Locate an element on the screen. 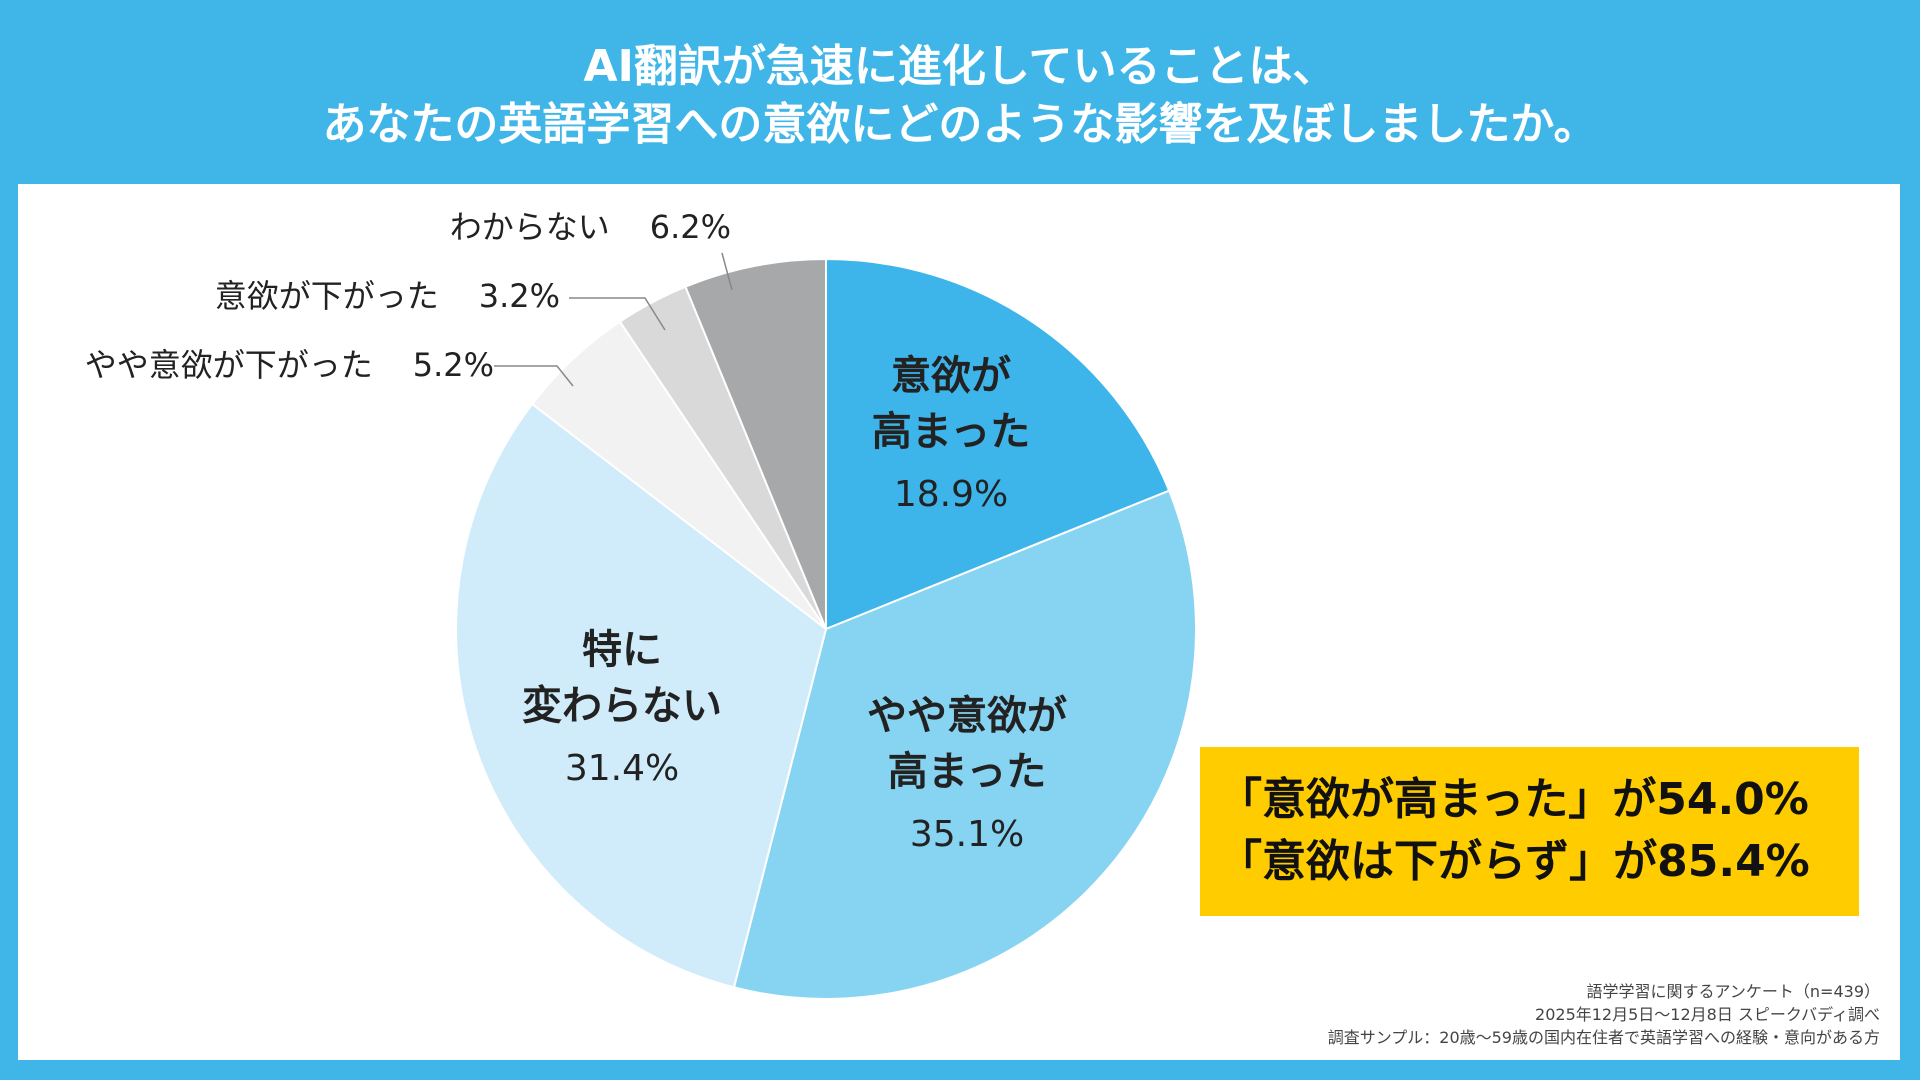  category-label: 意欲が下がった is located at coordinates (327, 296).